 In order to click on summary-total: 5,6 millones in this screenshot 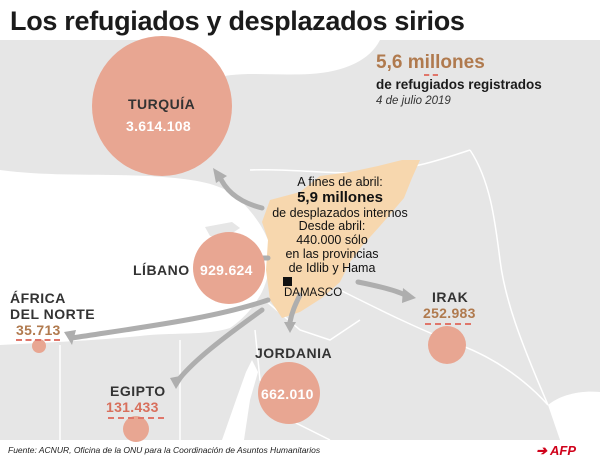, I will do `click(430, 62)`.